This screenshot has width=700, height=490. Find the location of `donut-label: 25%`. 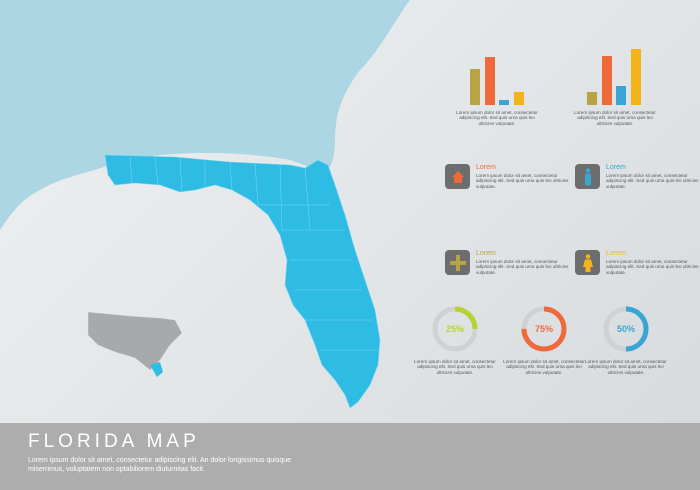

donut-label: 25% is located at coordinates (454, 329).